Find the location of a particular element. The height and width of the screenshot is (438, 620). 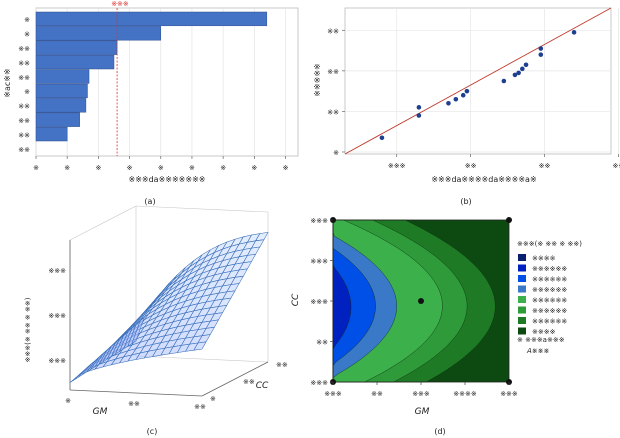

panel-d-caption: (d) is located at coordinates (439, 431).